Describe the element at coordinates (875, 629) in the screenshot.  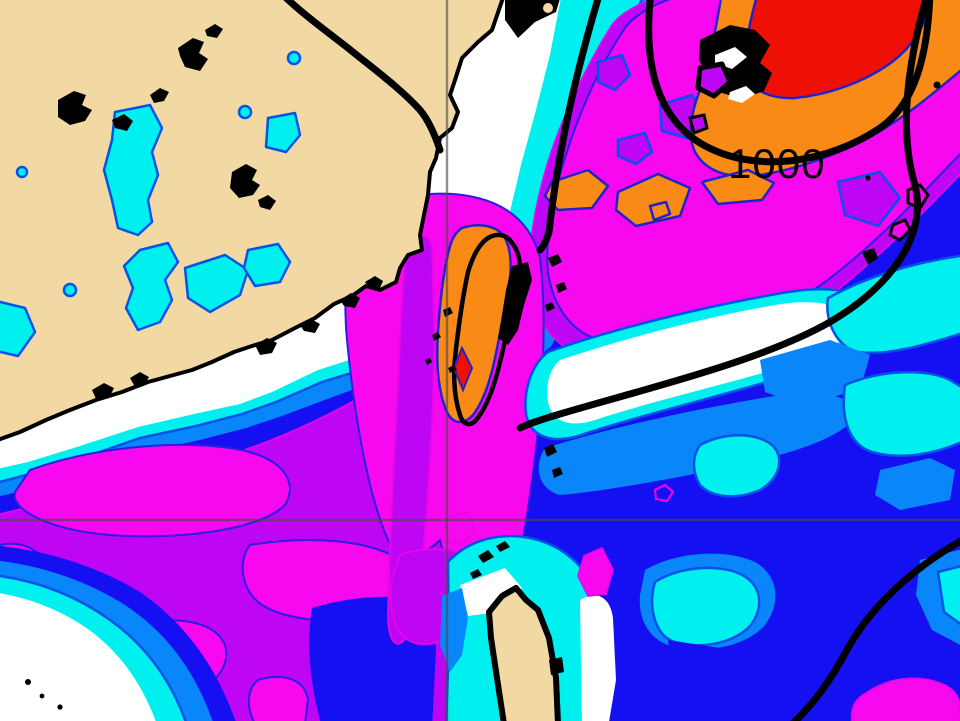
I see `isobar-bottom-right` at that location.